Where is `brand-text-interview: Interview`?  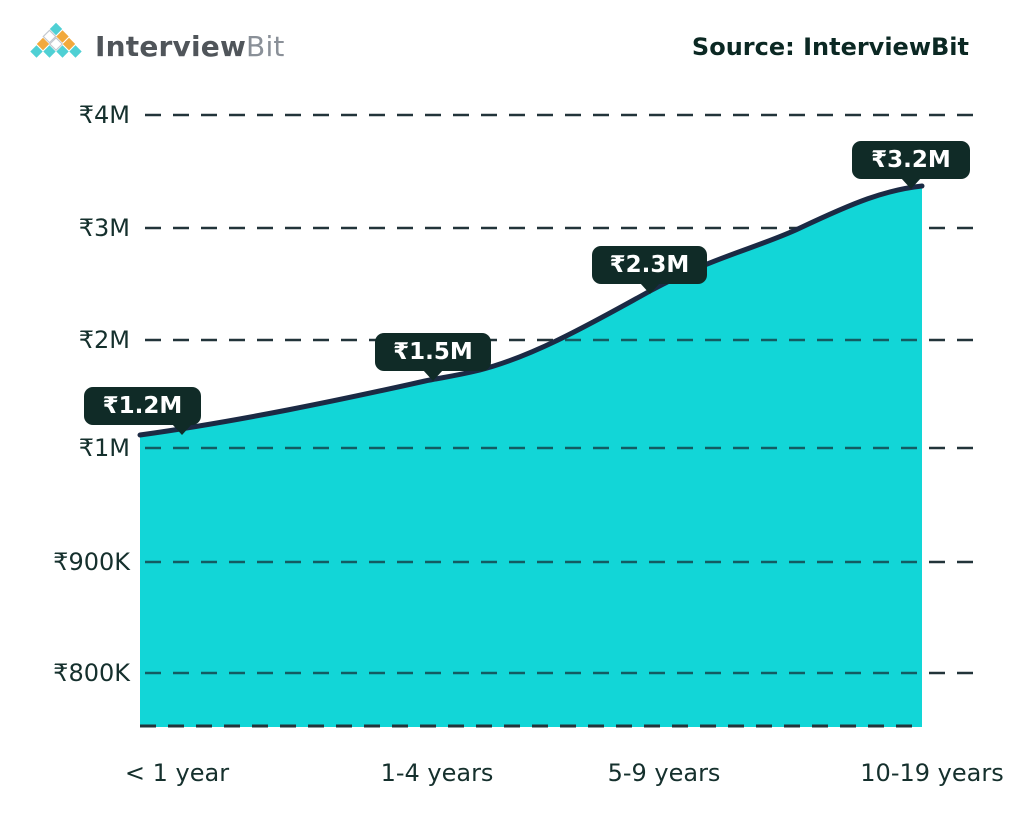
brand-text-interview: Interview is located at coordinates (171, 46).